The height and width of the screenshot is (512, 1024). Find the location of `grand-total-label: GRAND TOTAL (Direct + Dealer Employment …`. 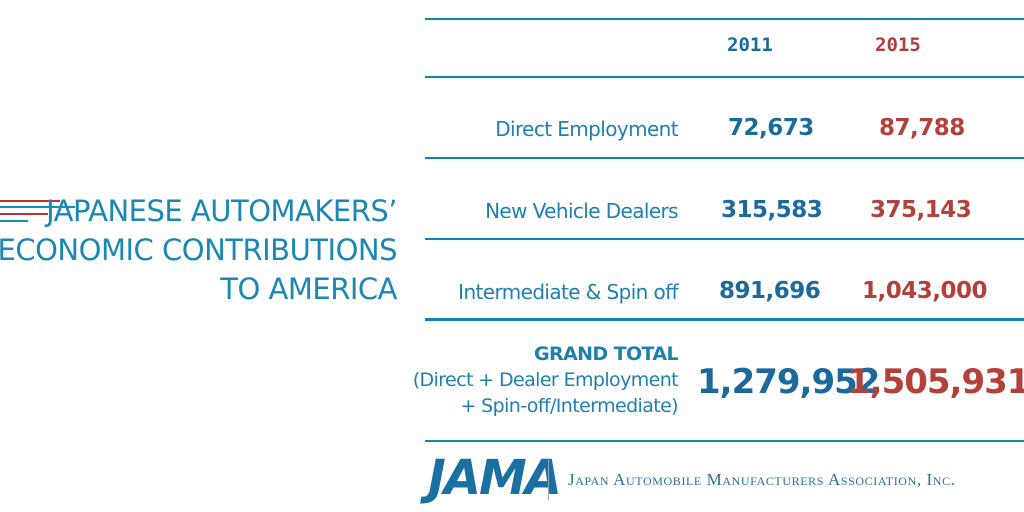

grand-total-label: GRAND TOTAL (Direct + Dealer Employment … is located at coordinates (545, 380).